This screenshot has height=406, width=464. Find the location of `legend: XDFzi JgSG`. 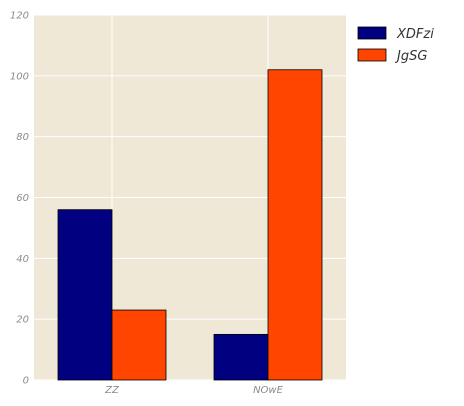

legend: XDFzi JgSG is located at coordinates (395, 45).